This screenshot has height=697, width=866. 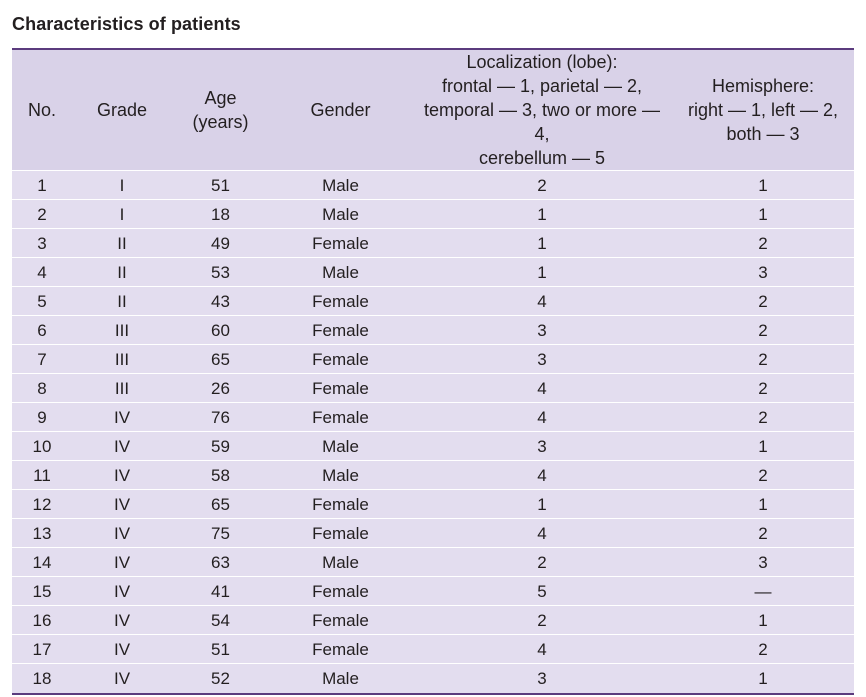 What do you see at coordinates (220, 388) in the screenshot?
I see `cell-age: 26` at bounding box center [220, 388].